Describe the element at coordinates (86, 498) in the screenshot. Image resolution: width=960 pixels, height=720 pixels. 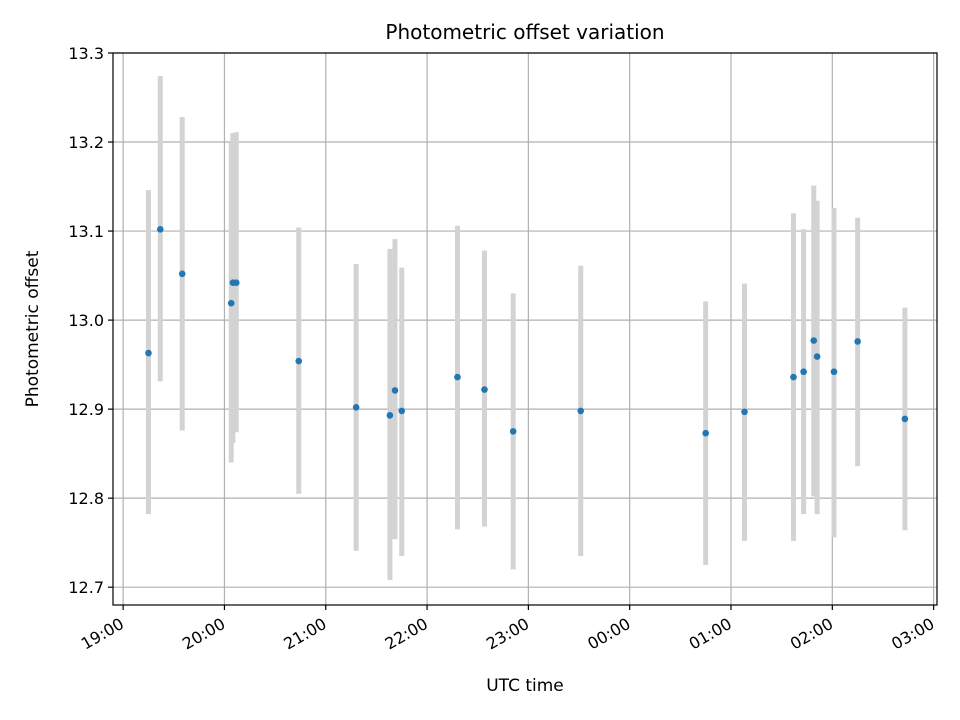
I see `y-tick-label: 12.8` at that location.